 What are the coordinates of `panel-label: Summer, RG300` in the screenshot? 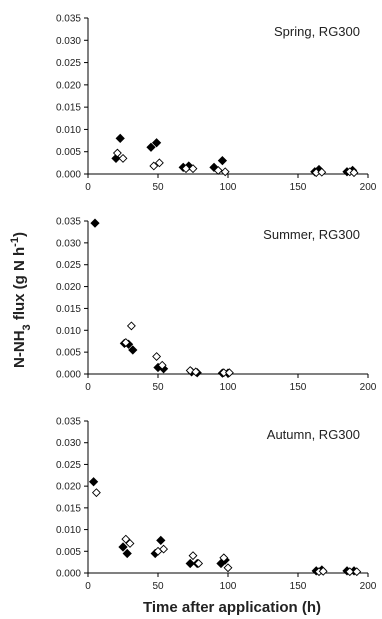 It's located at (311, 234).